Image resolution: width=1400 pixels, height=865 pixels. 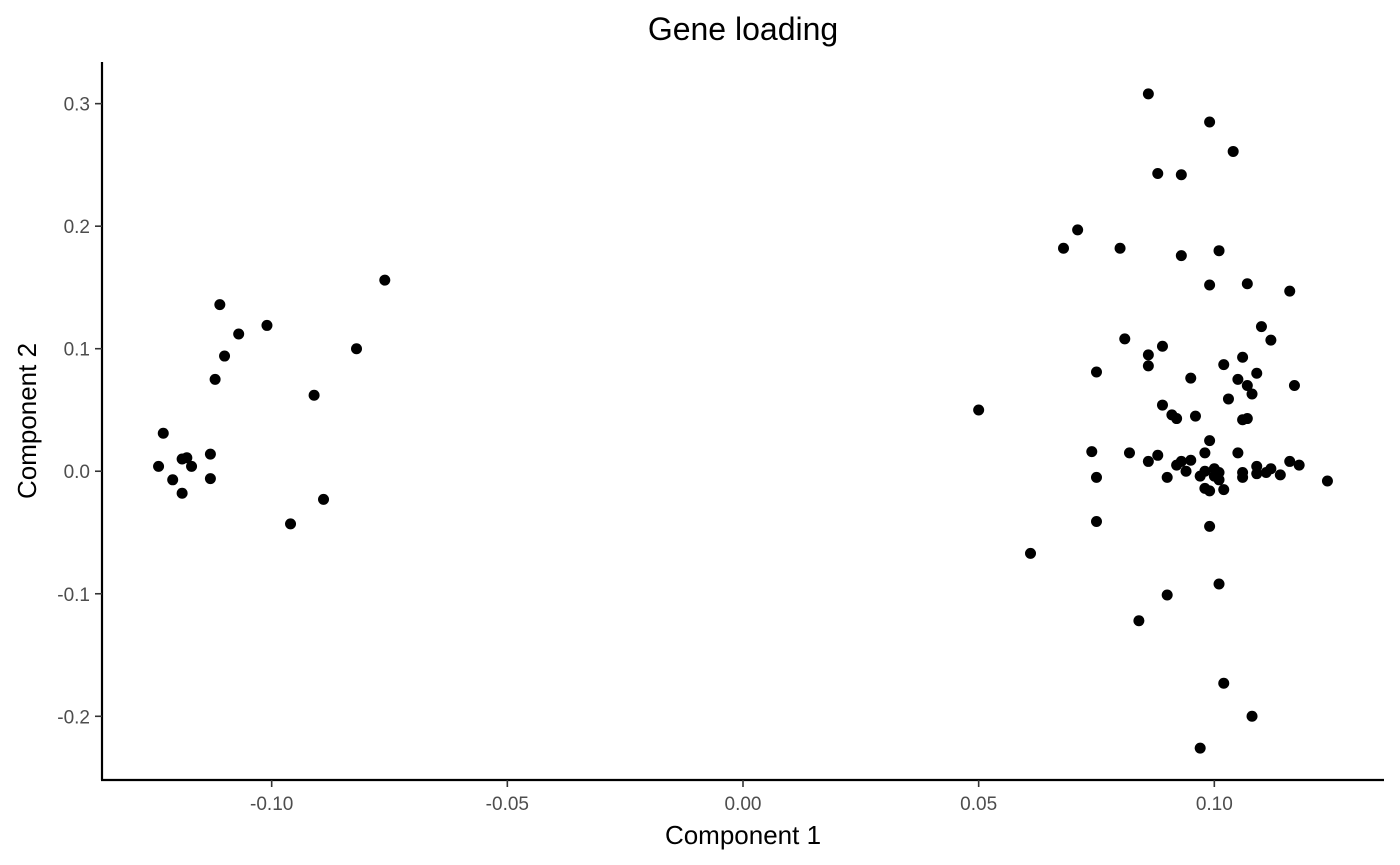 I want to click on y-ticks: -0.2 -0.1 0.0 0.1 0.2 0.3, so click(x=79, y=411).